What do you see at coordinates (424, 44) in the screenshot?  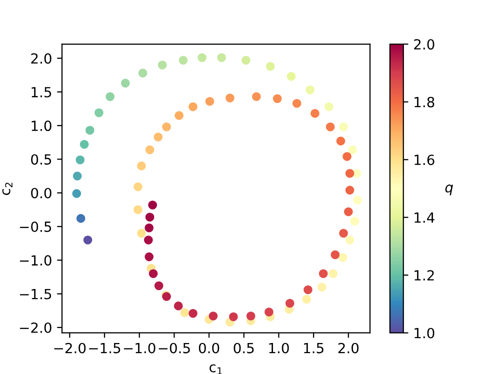 I see `color-bar-label: 2.0` at bounding box center [424, 44].